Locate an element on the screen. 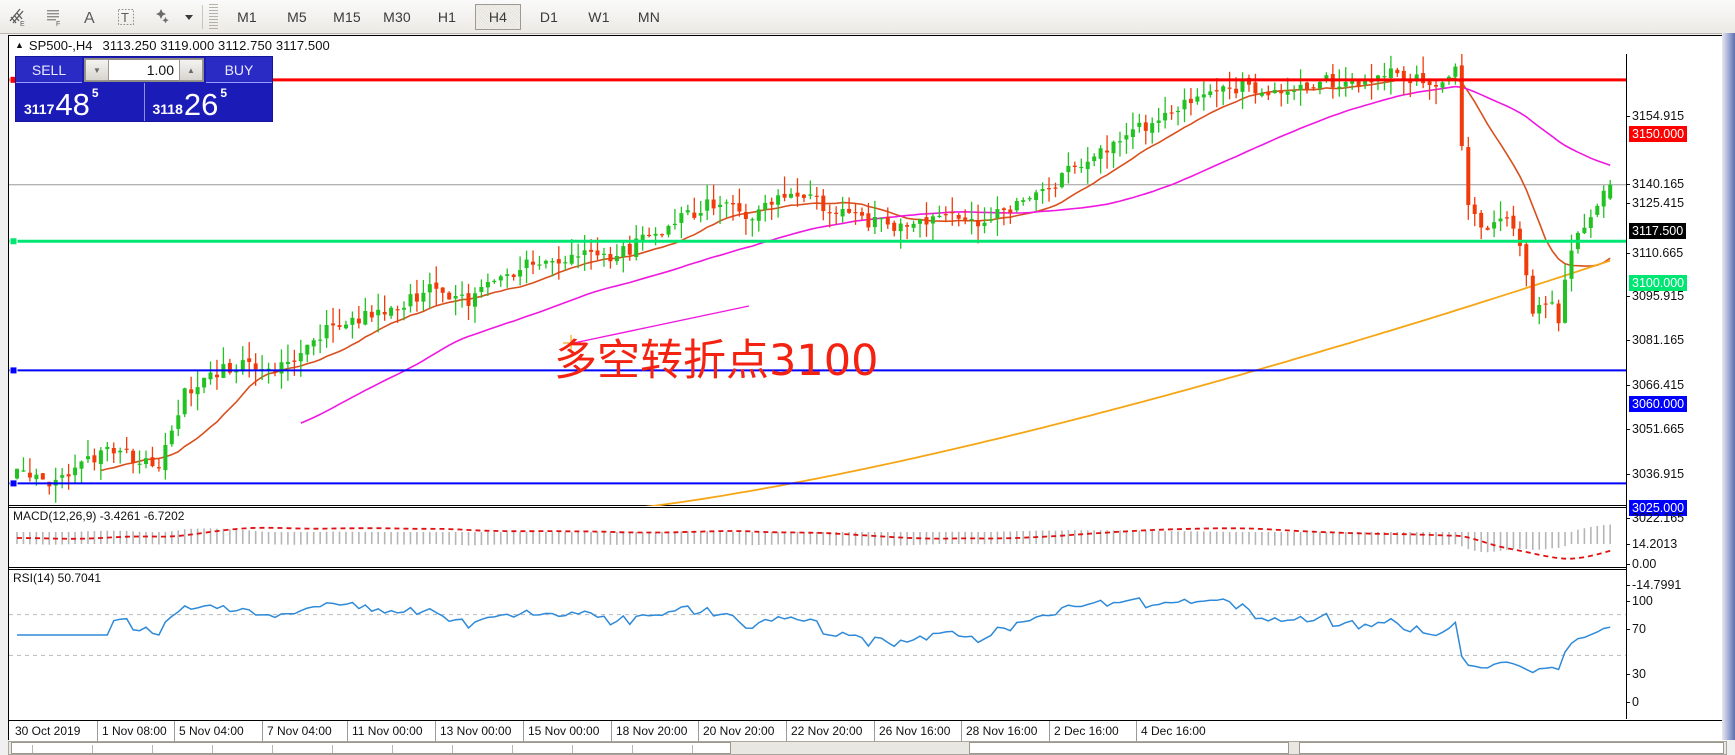 The image size is (1735, 755). price-tick: 3140.165 is located at coordinates (1655, 184).